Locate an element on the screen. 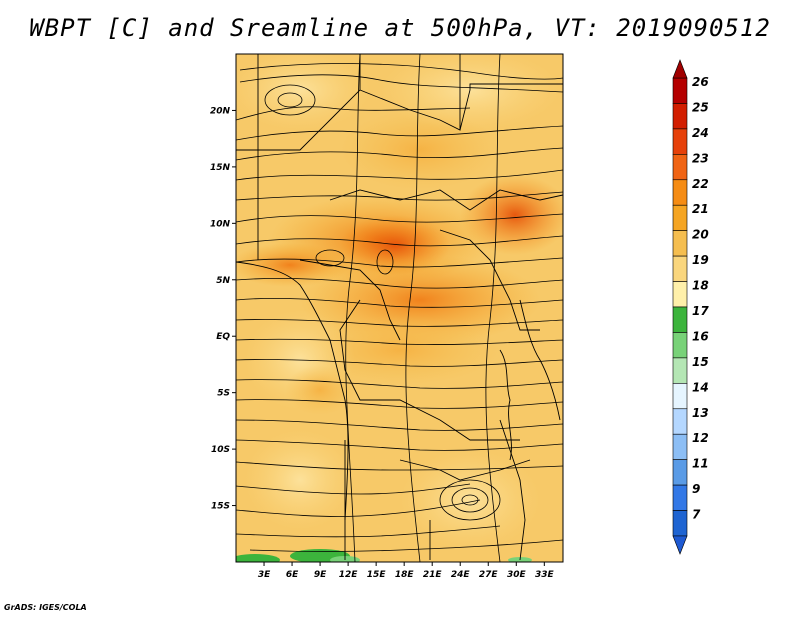 The image size is (800, 618). footer-credit: GrADS: IGES/COLA is located at coordinates (45, 607).